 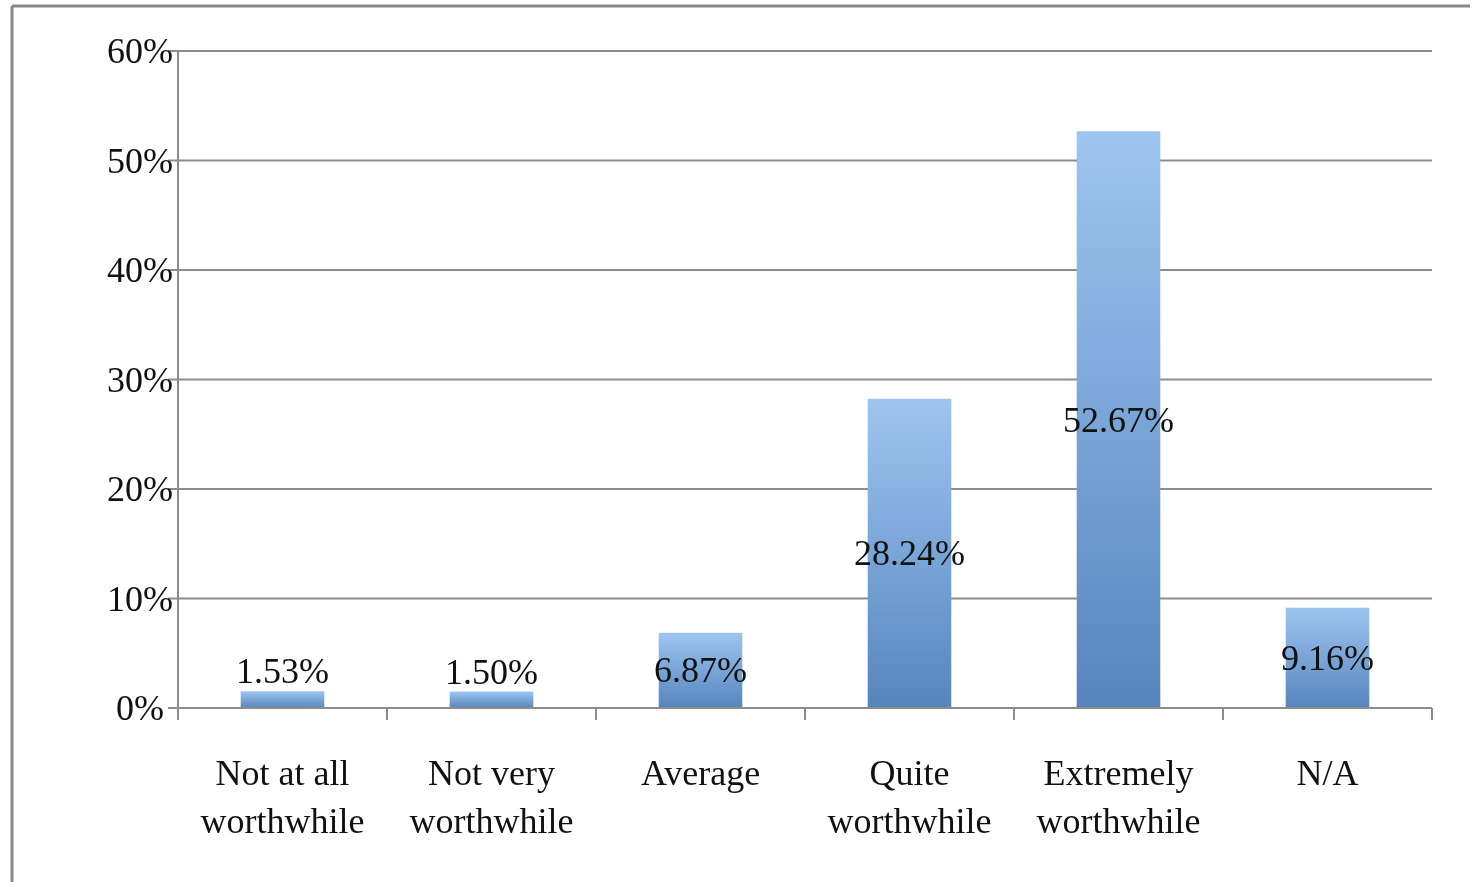 I want to click on y-tick-label: 10%, so click(x=140, y=598).